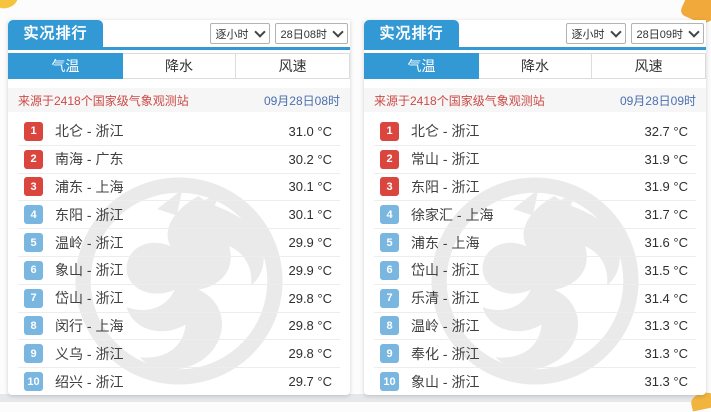 The image size is (711, 412). Describe the element at coordinates (659, 34) in the screenshot. I see `time-dropdown-value: 28日09时` at that location.